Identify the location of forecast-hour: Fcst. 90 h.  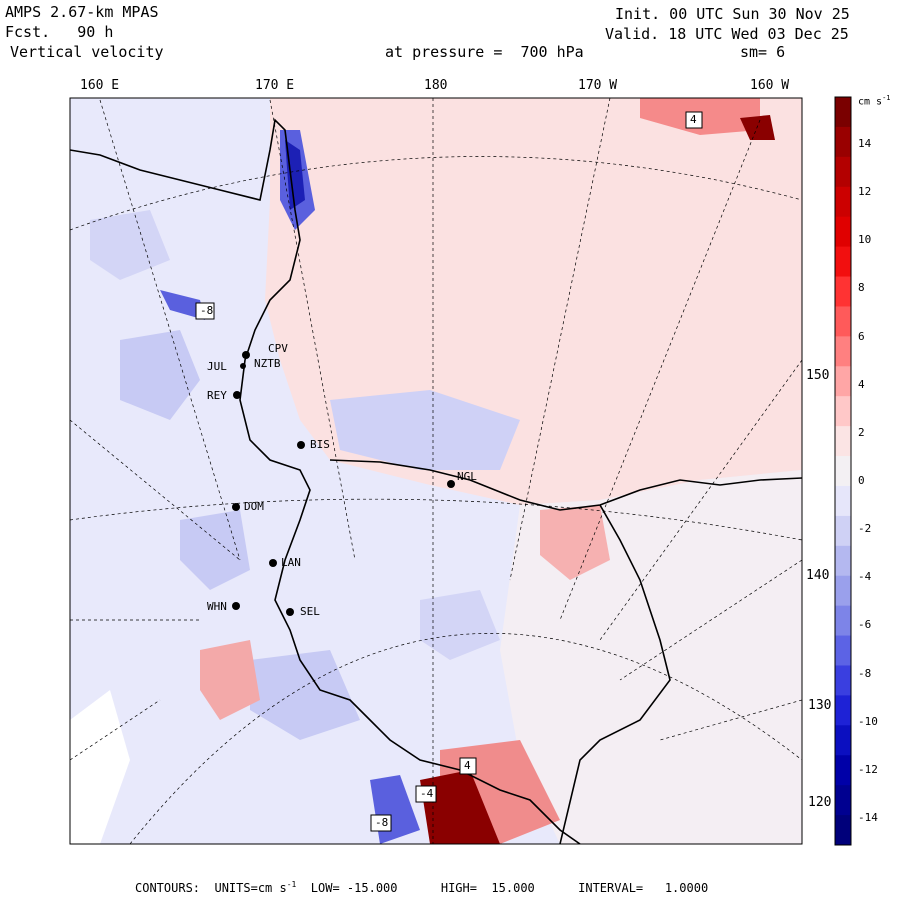
(59, 32).